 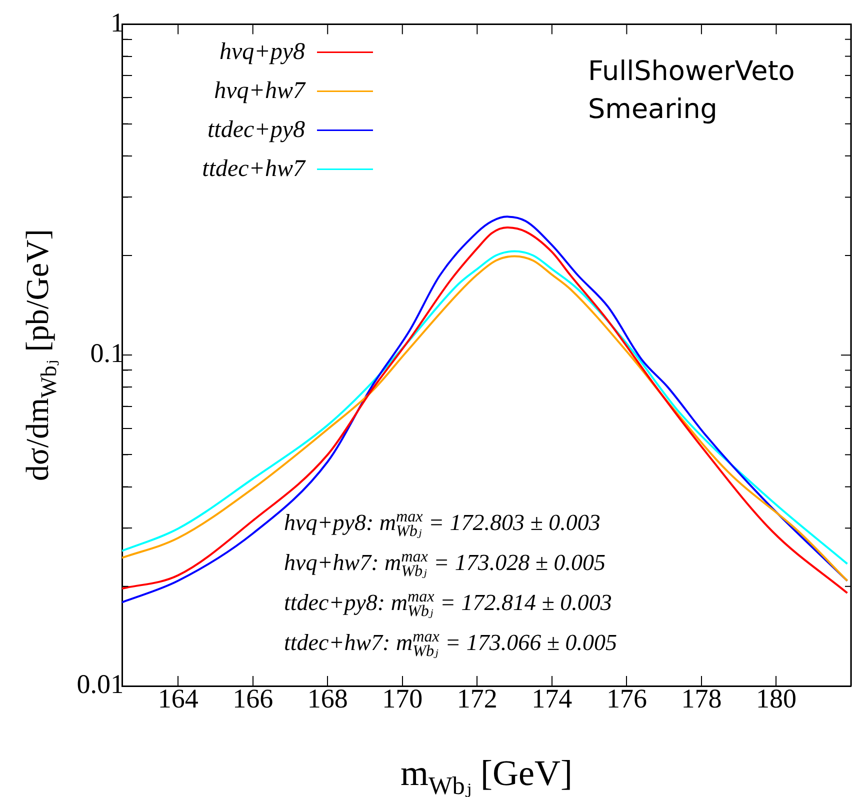 What do you see at coordinates (402, 698) in the screenshot?
I see `x-tick-label: 170` at bounding box center [402, 698].